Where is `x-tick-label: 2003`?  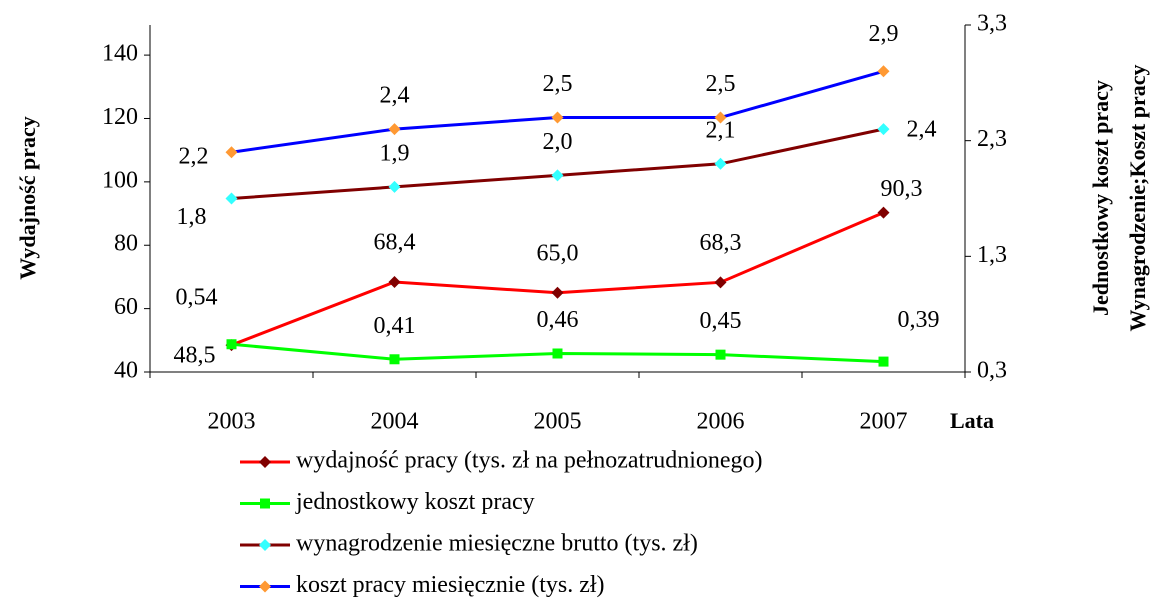
x-tick-label: 2003 is located at coordinates (232, 422).